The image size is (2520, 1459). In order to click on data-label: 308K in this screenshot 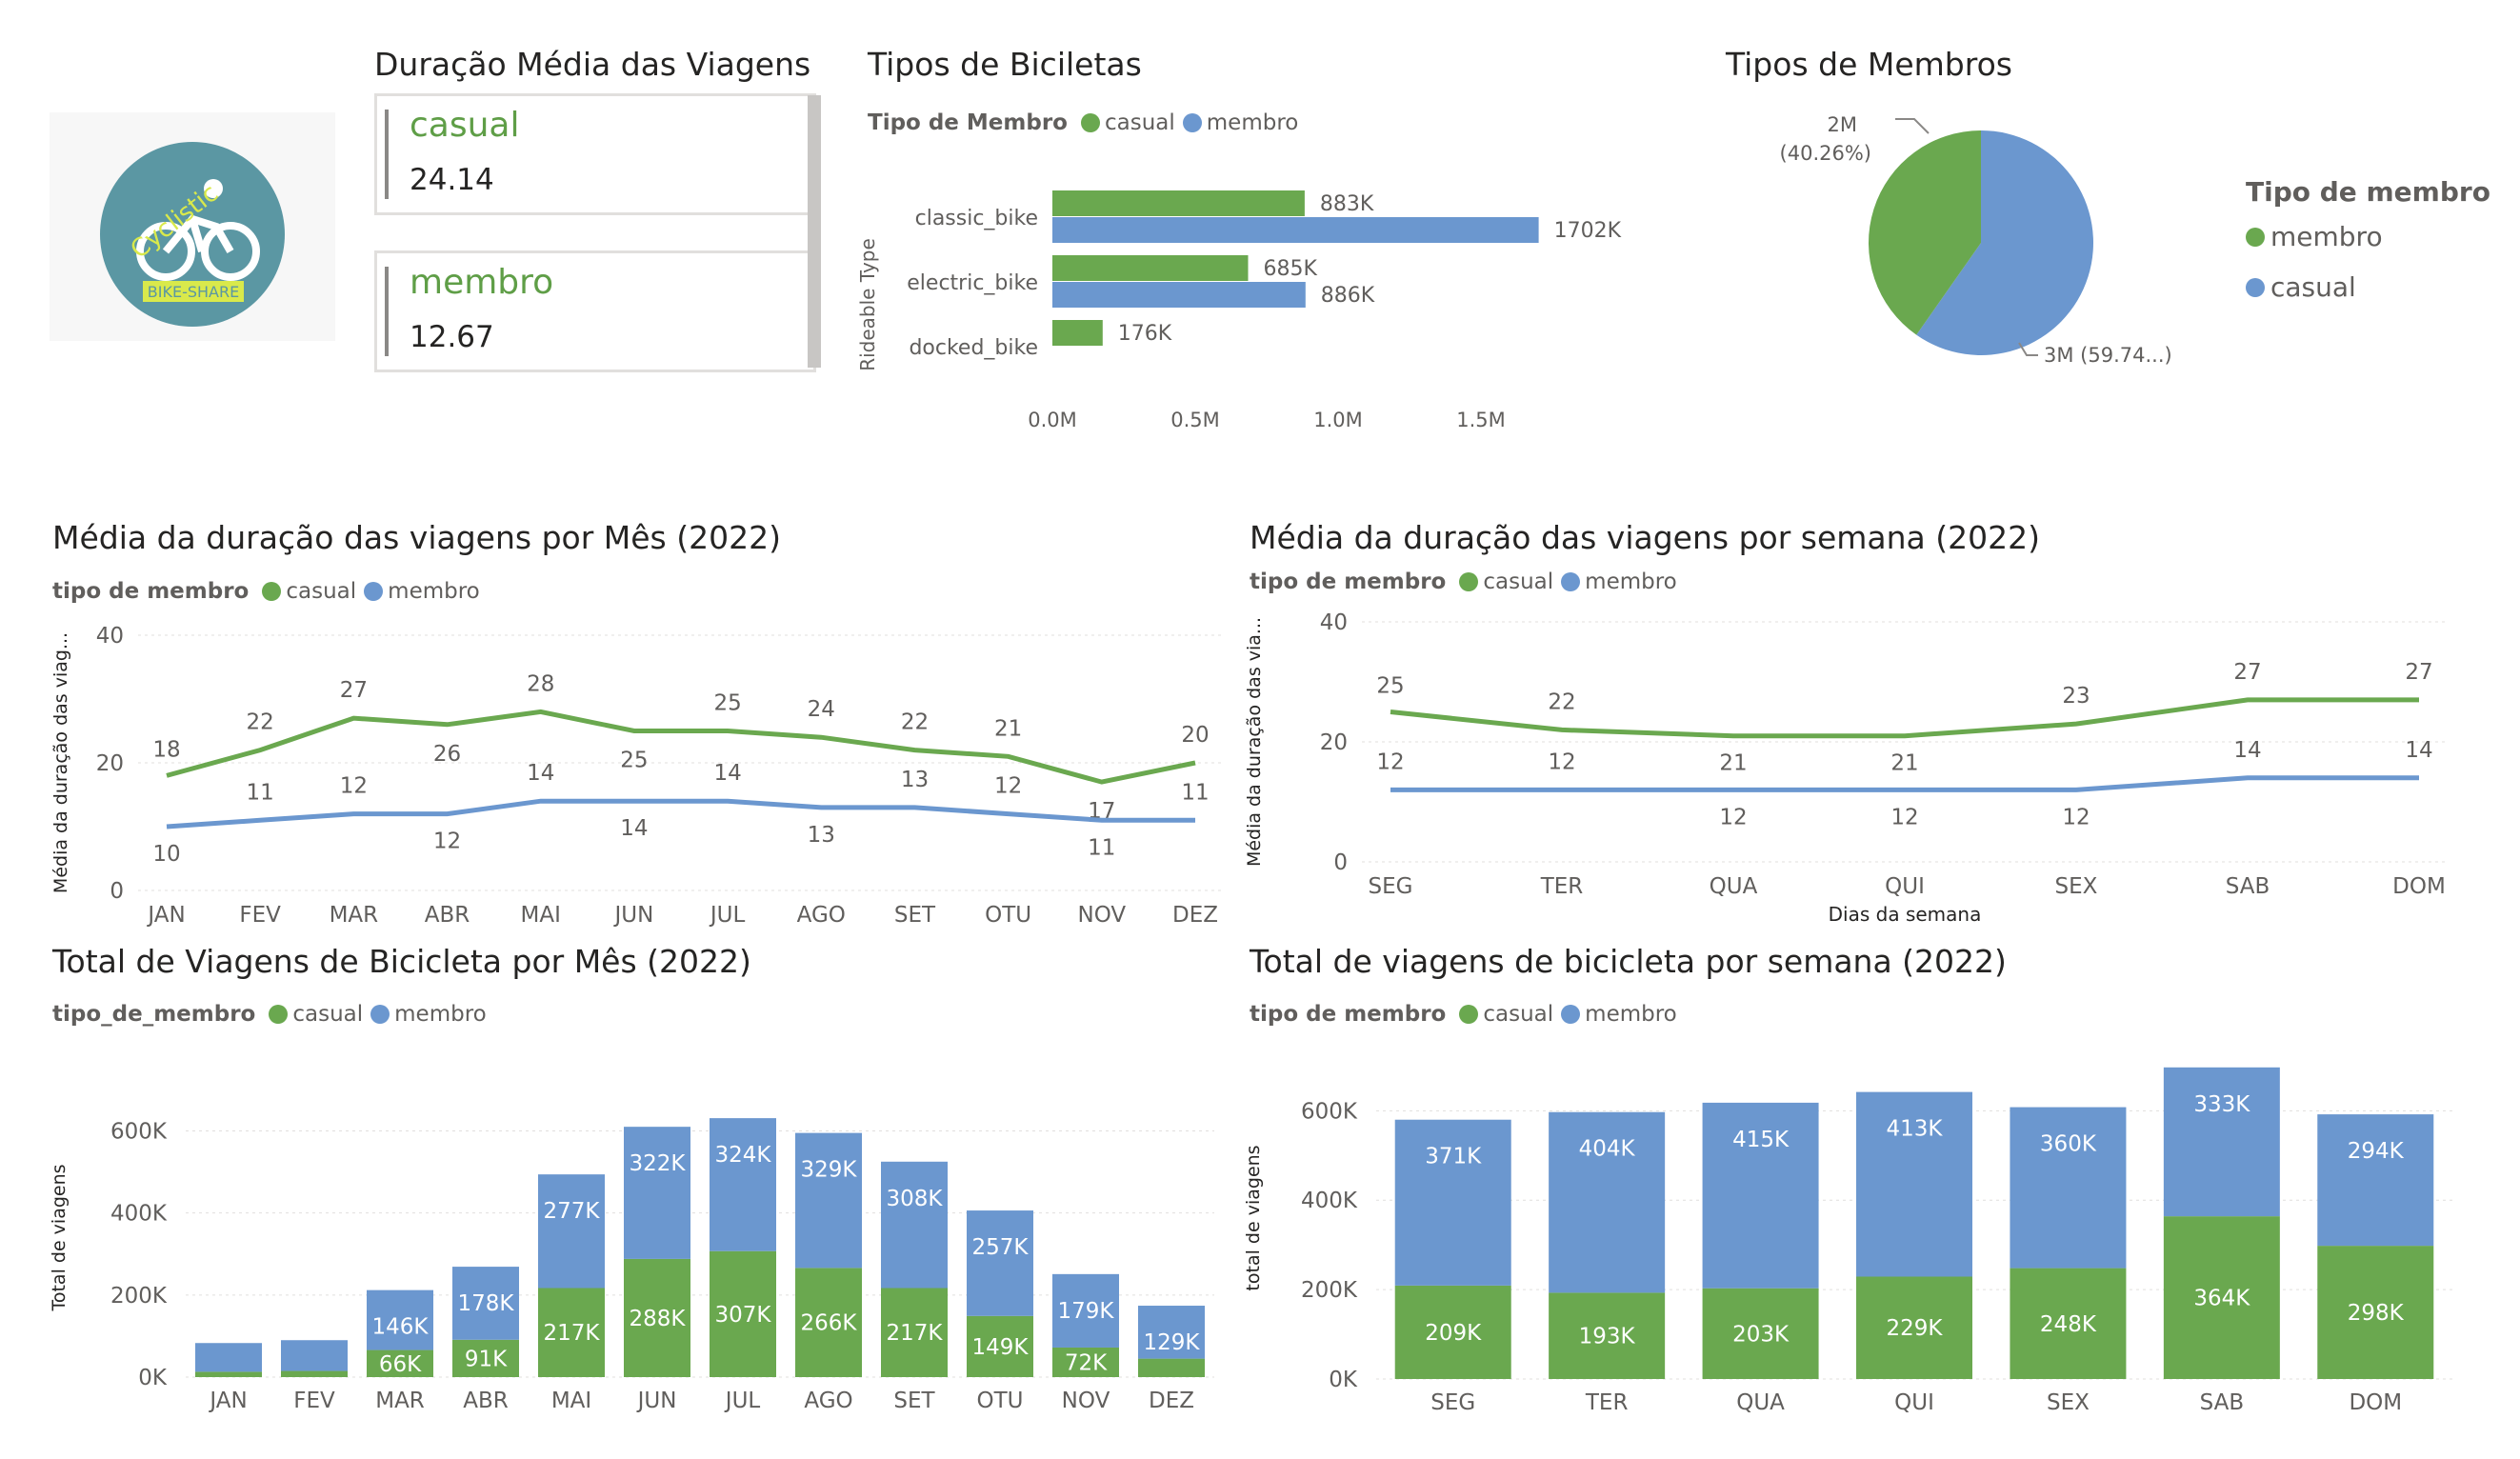, I will do `click(915, 1199)`.